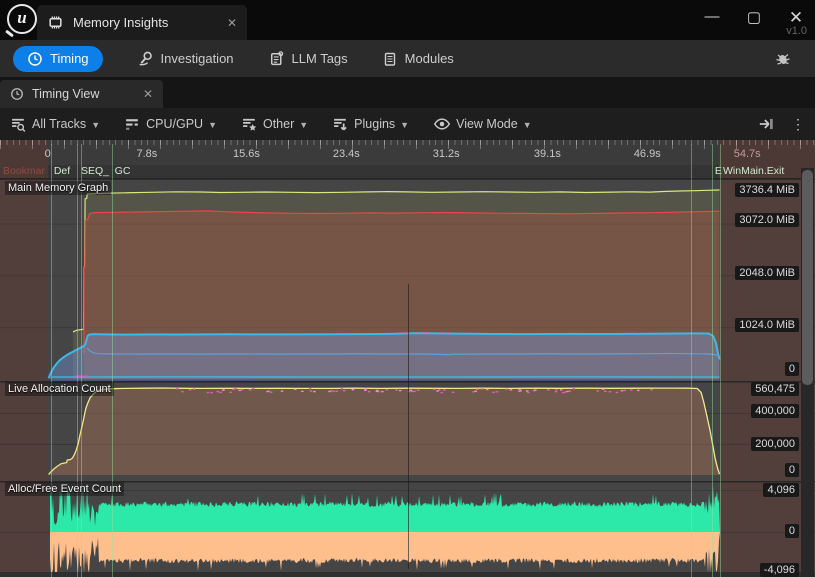  Describe the element at coordinates (375, 124) in the screenshot. I see `dropdown-label: Plugins` at that location.